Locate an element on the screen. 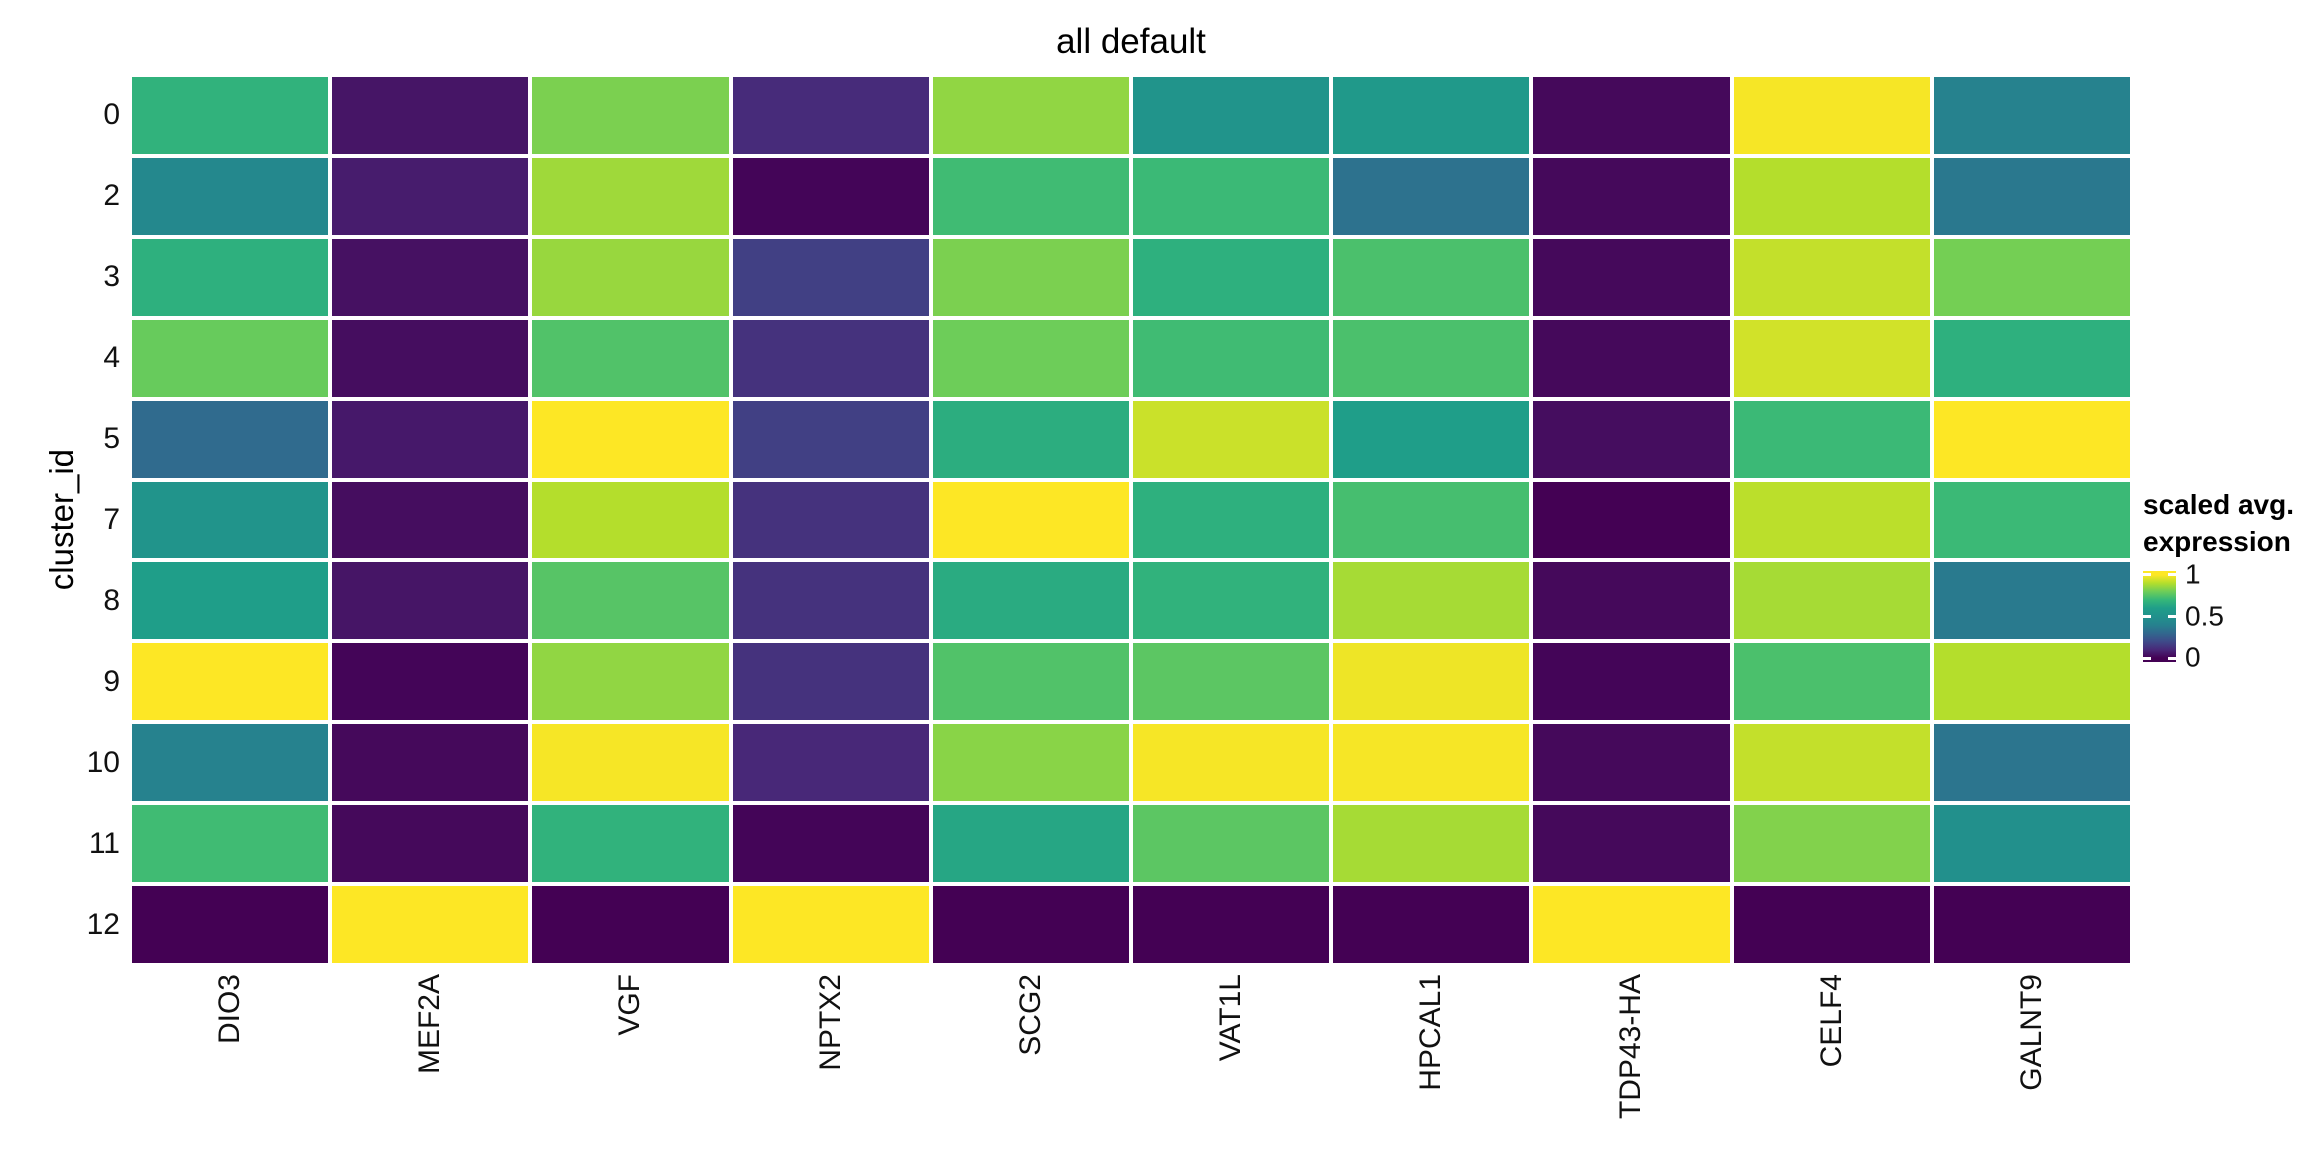 The image size is (2304, 1152). y-tick-label: 7 is located at coordinates (111, 519).